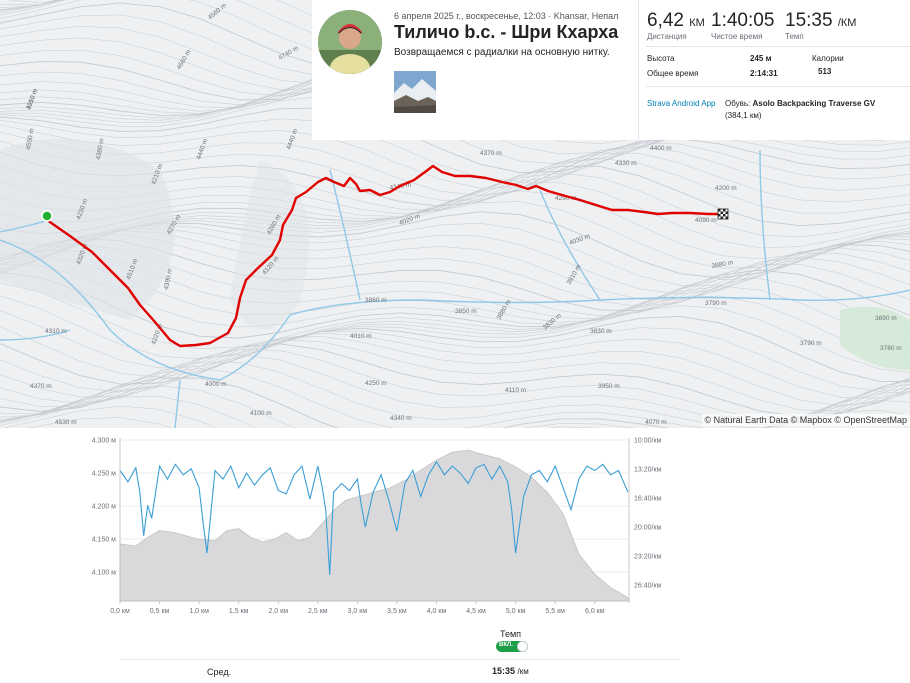 The image size is (910, 683). Describe the element at coordinates (239, 611) in the screenshot. I see `x-tick-label: 1,5 км` at that location.